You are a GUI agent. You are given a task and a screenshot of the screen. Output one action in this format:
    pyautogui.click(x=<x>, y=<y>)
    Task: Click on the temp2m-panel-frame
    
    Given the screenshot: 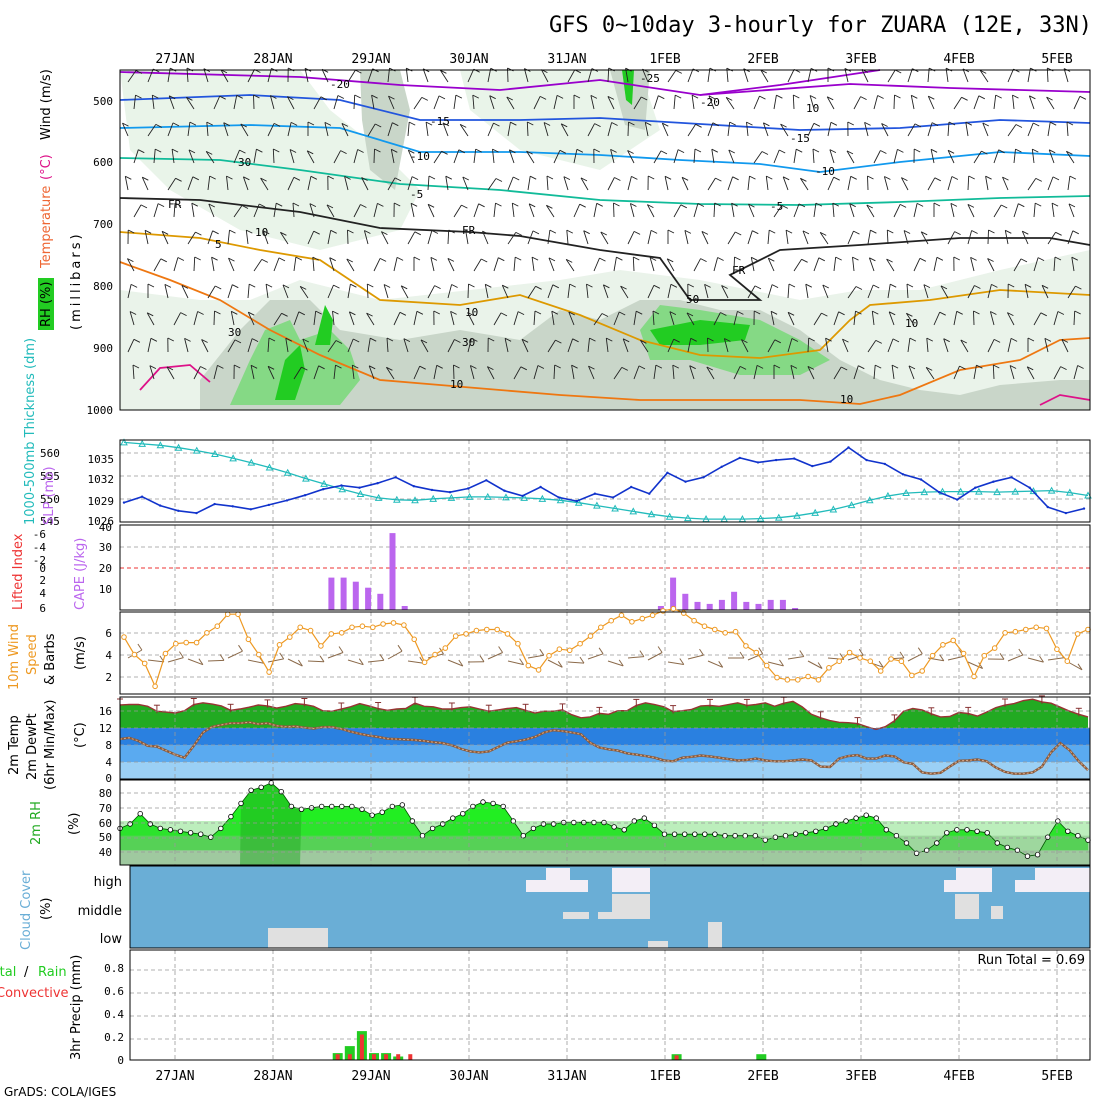 What is the action you would take?
    pyautogui.click(x=605, y=738)
    